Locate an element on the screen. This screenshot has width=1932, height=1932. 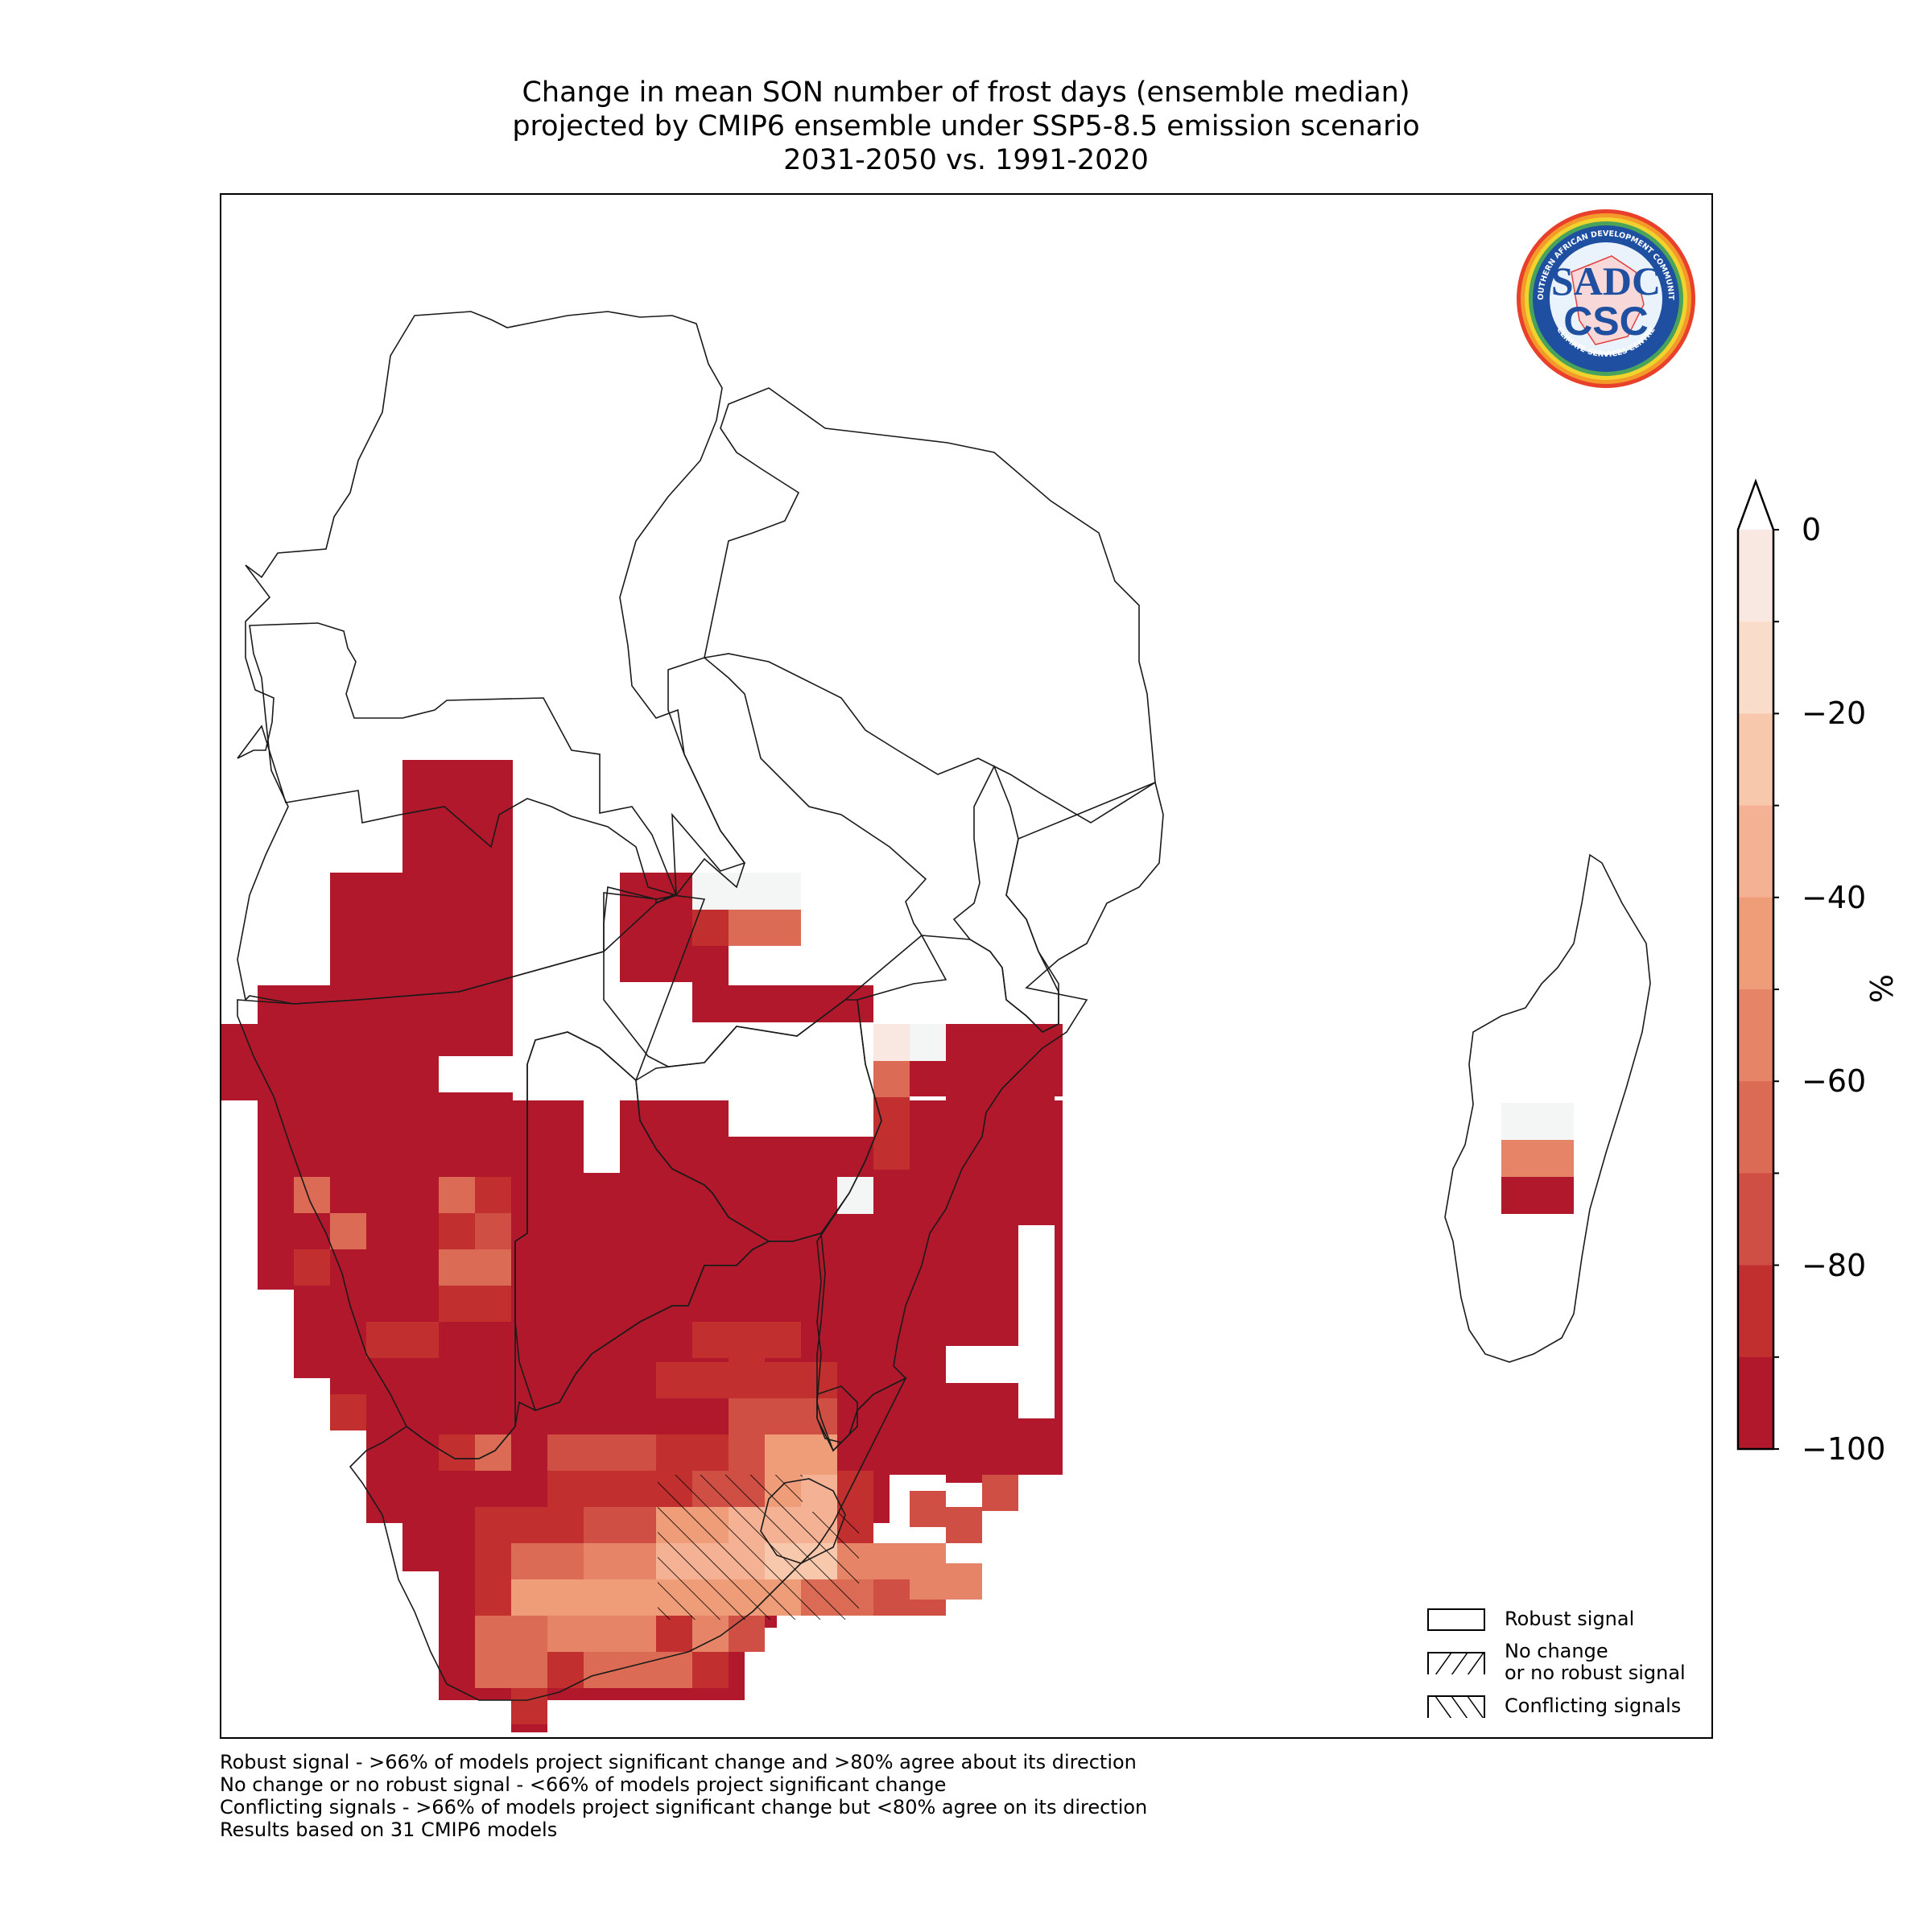
colorbar is located at coordinates (1757, 965).